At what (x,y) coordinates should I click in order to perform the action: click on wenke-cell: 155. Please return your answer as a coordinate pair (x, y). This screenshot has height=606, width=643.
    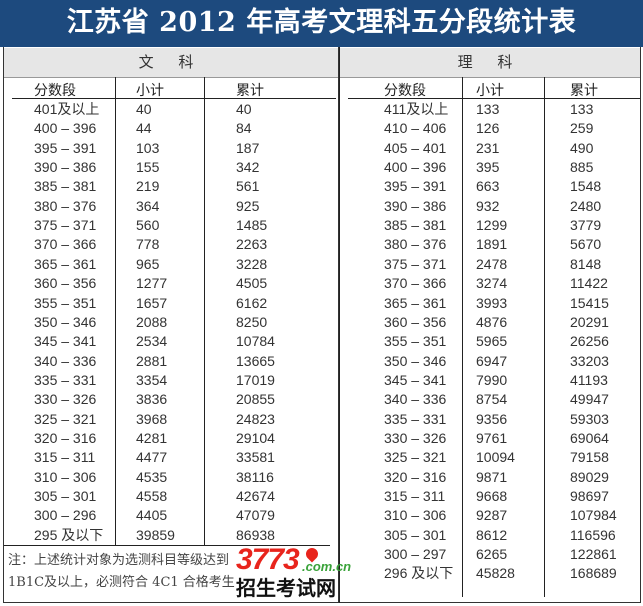
    Looking at the image, I should click on (148, 167).